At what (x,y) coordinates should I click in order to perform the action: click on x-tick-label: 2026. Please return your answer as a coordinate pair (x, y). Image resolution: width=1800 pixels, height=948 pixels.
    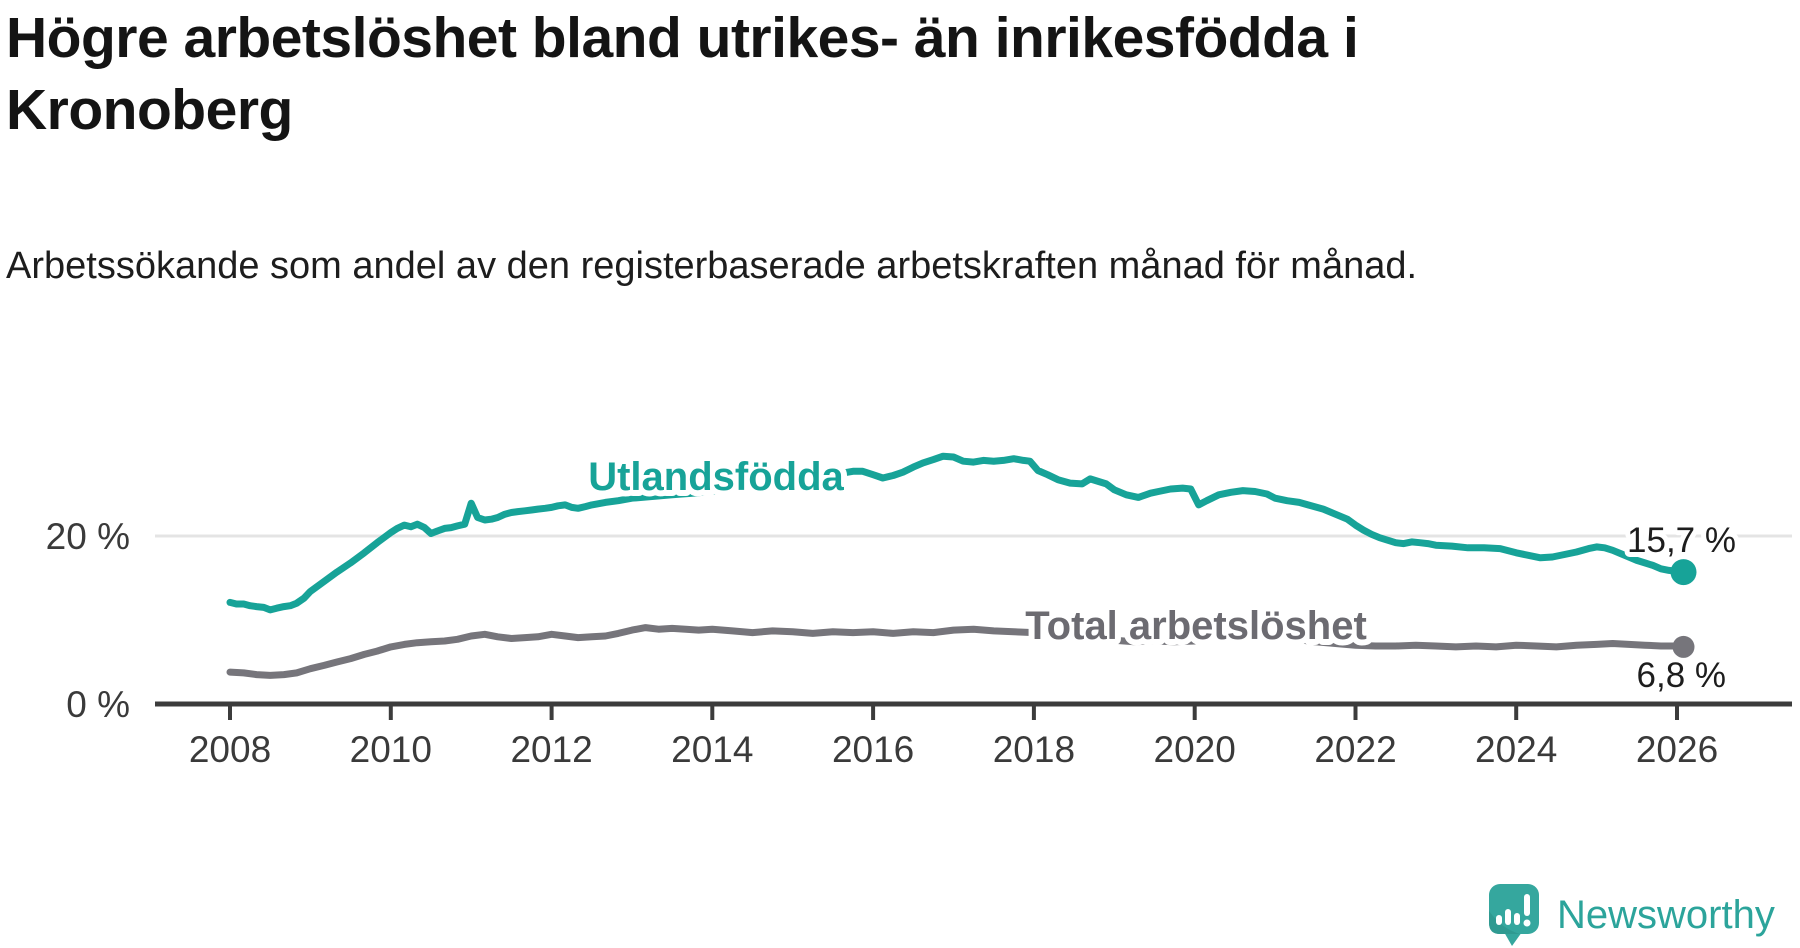
    Looking at the image, I should click on (1677, 749).